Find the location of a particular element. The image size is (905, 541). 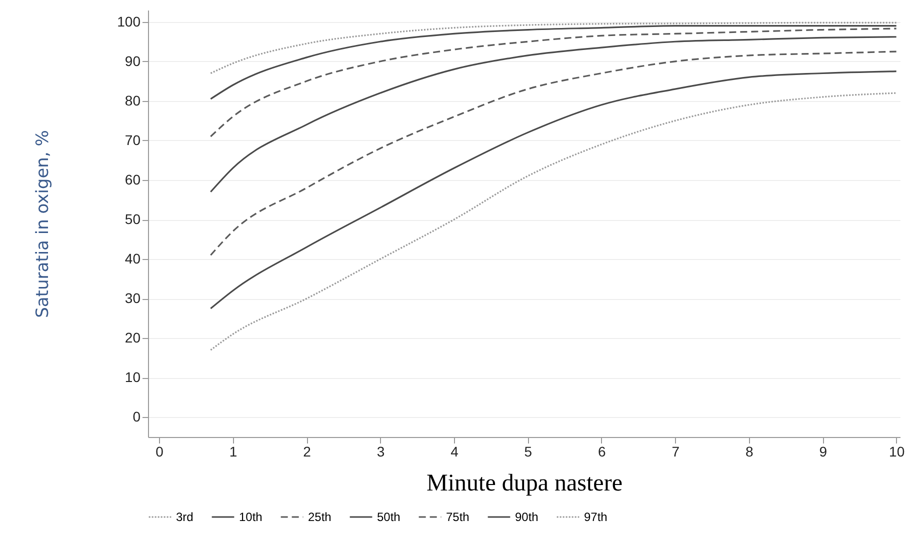

legend-label: 97th is located at coordinates (596, 517).